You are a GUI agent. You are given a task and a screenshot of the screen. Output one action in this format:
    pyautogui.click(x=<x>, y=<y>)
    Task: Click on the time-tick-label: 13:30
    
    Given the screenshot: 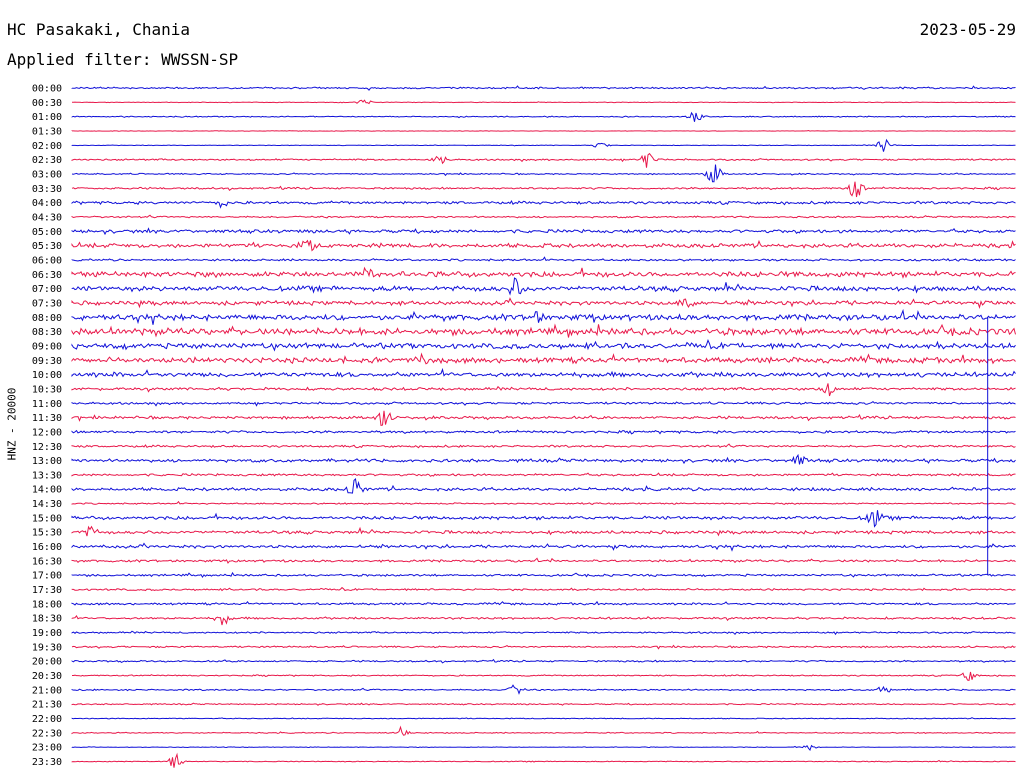 What is the action you would take?
    pyautogui.click(x=47, y=475)
    